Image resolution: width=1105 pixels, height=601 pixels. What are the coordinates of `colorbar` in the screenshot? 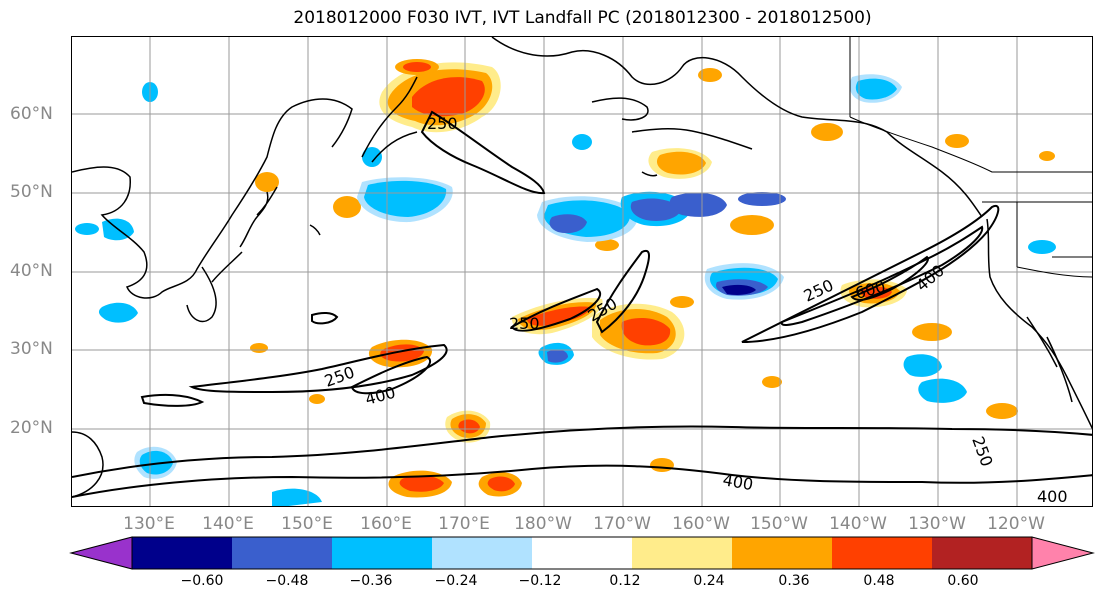 It's located at (582, 553).